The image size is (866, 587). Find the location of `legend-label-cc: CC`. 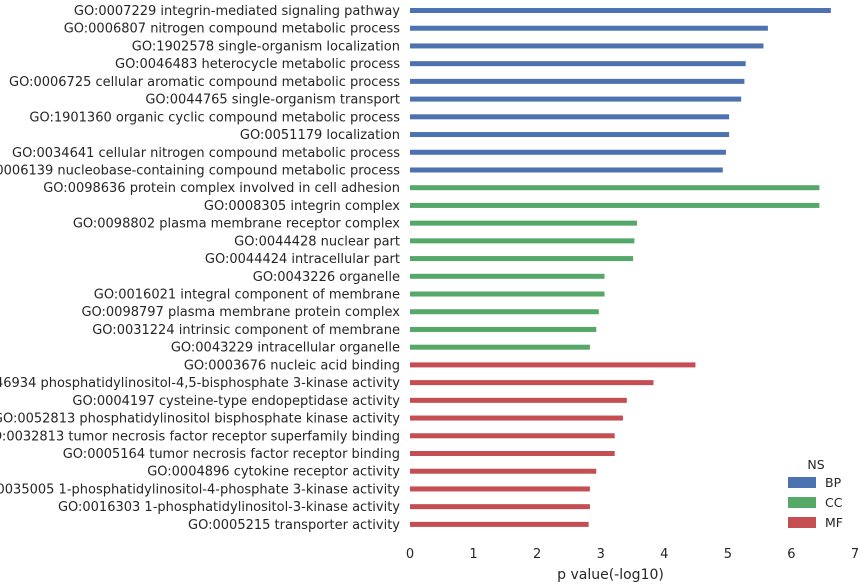

legend-label-cc: CC is located at coordinates (834, 502).